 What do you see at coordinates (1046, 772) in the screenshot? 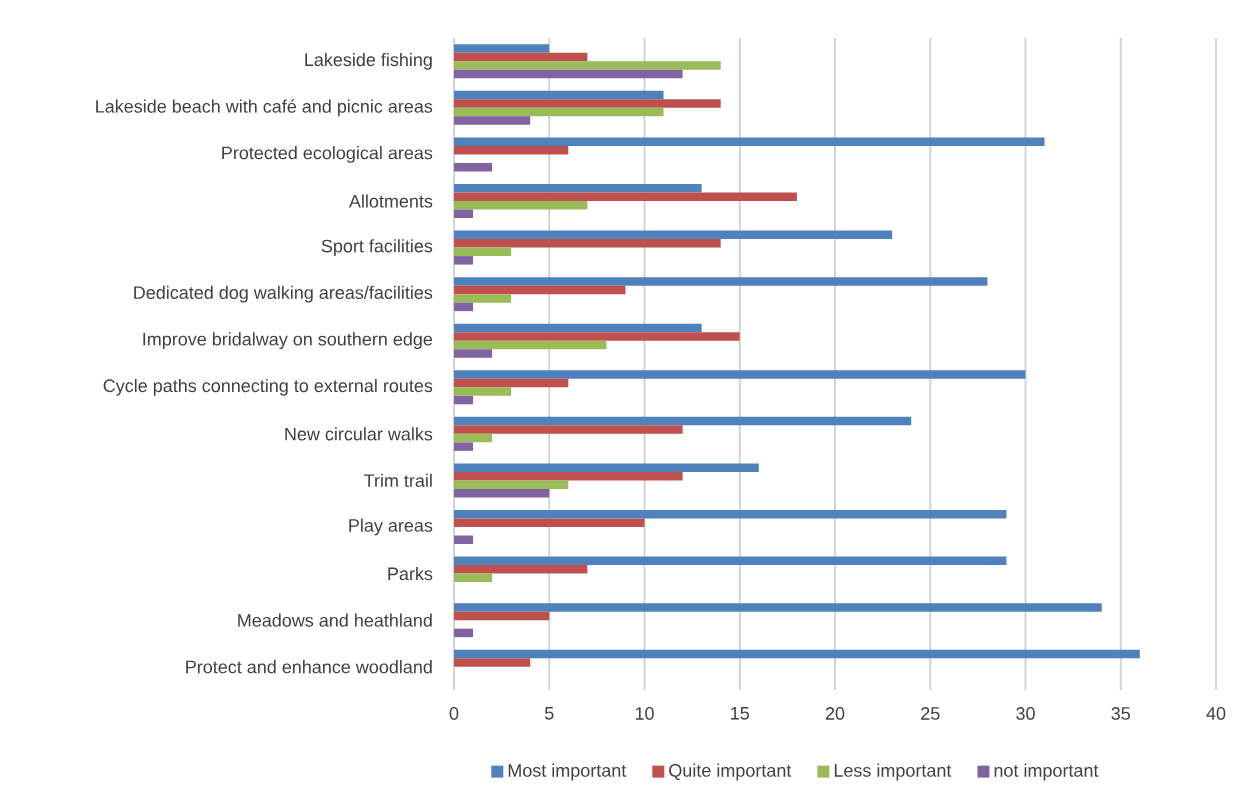
I see `legend-label: not important` at bounding box center [1046, 772].